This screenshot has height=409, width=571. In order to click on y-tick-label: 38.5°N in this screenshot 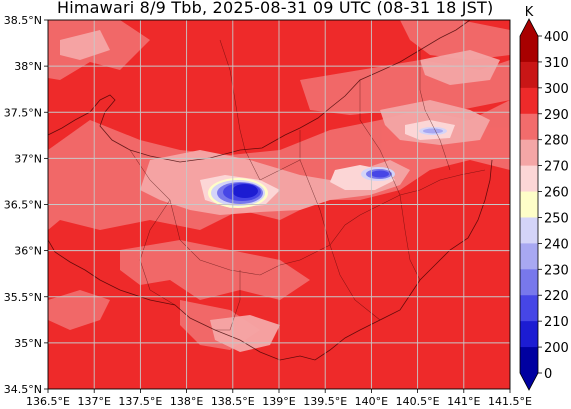, I will do `click(23, 20)`.